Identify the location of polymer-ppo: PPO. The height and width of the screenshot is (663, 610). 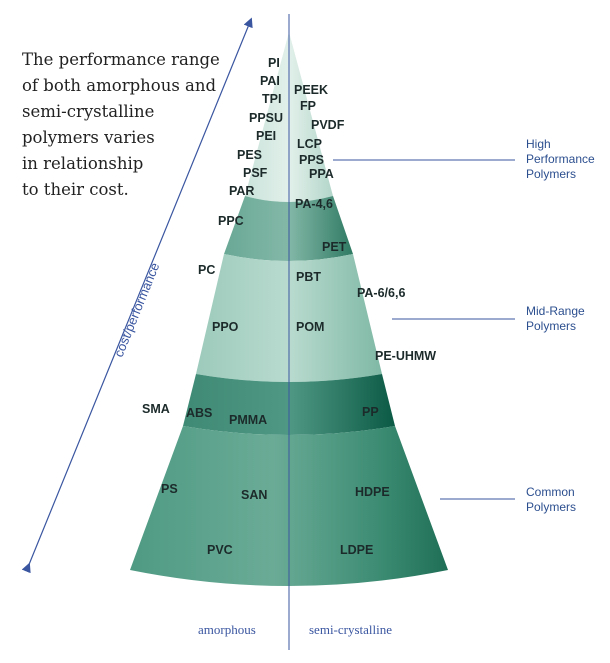
(225, 327).